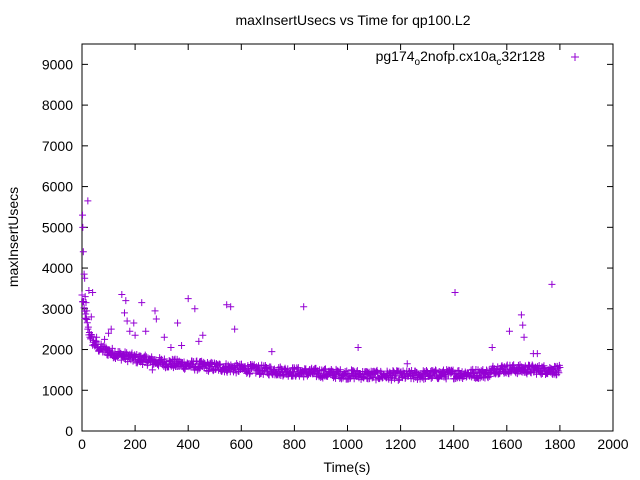 Image resolution: width=640 pixels, height=480 pixels. Describe the element at coordinates (57, 350) in the screenshot. I see `y-tick-label: 2000` at that location.